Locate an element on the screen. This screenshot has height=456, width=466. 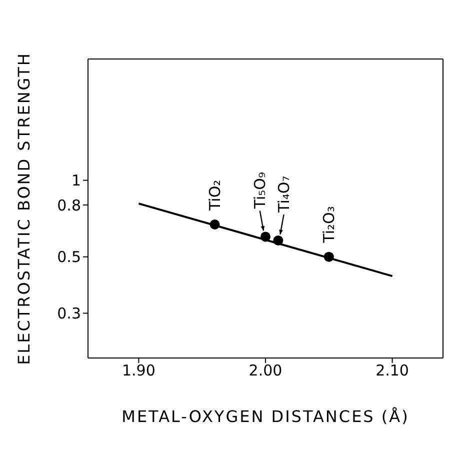
x-tick-label: 2.10 is located at coordinates (392, 371).